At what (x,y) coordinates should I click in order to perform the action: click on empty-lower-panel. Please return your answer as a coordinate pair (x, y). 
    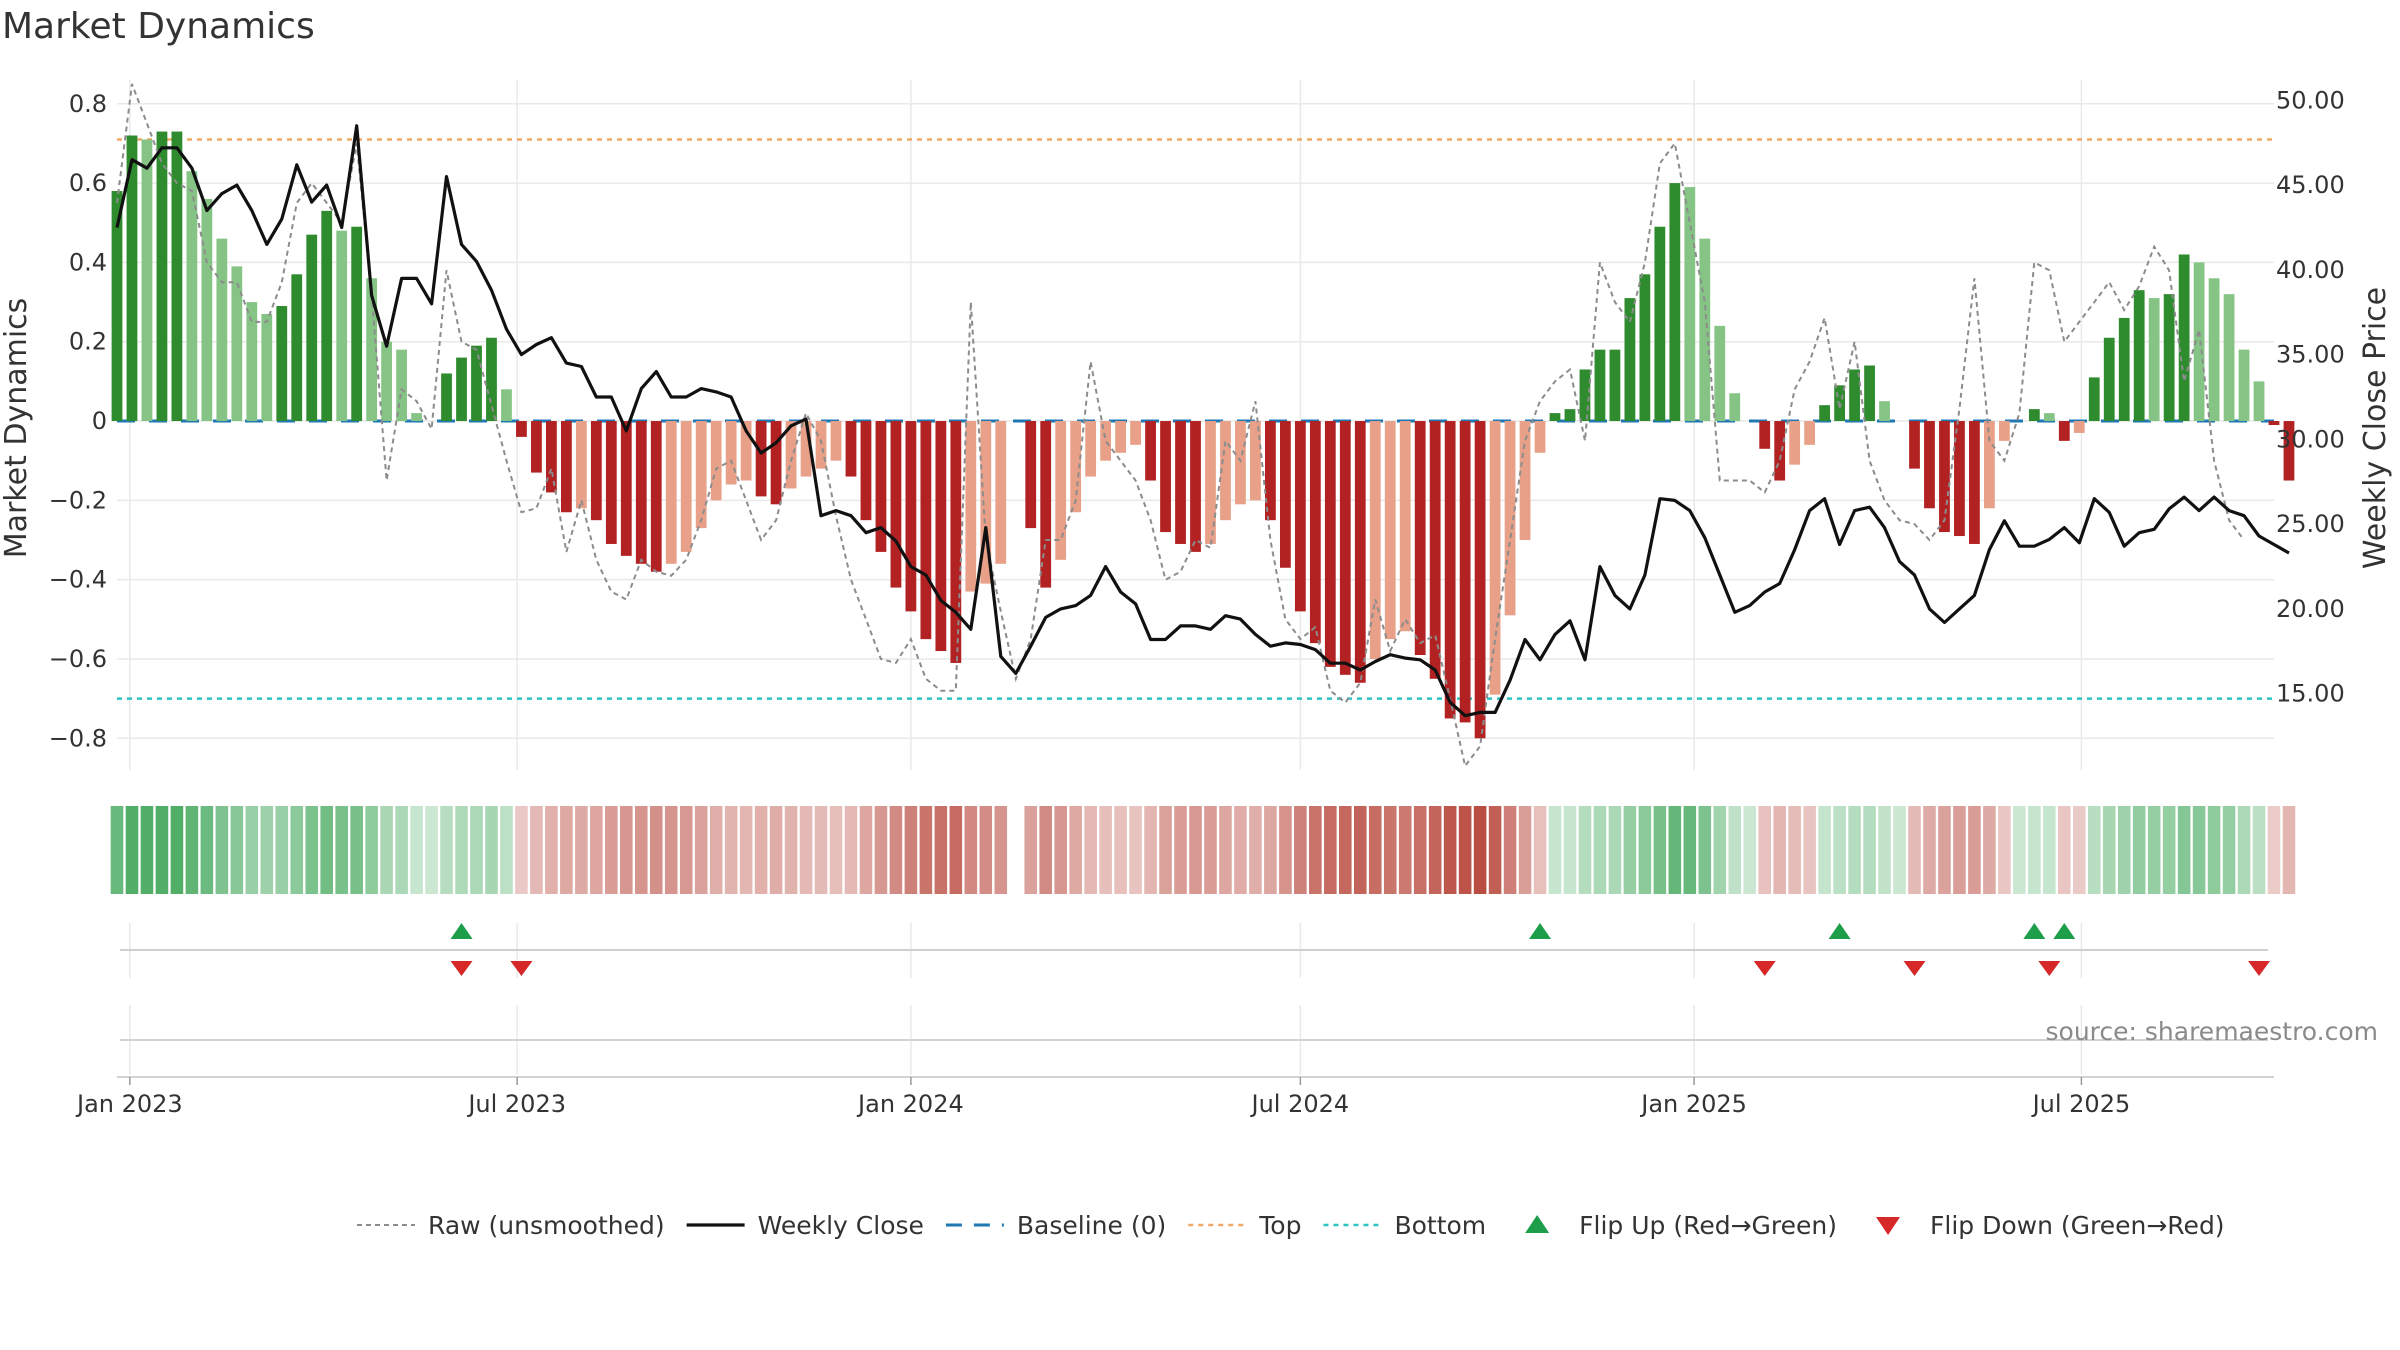
    Looking at the image, I should click on (1195, 1041).